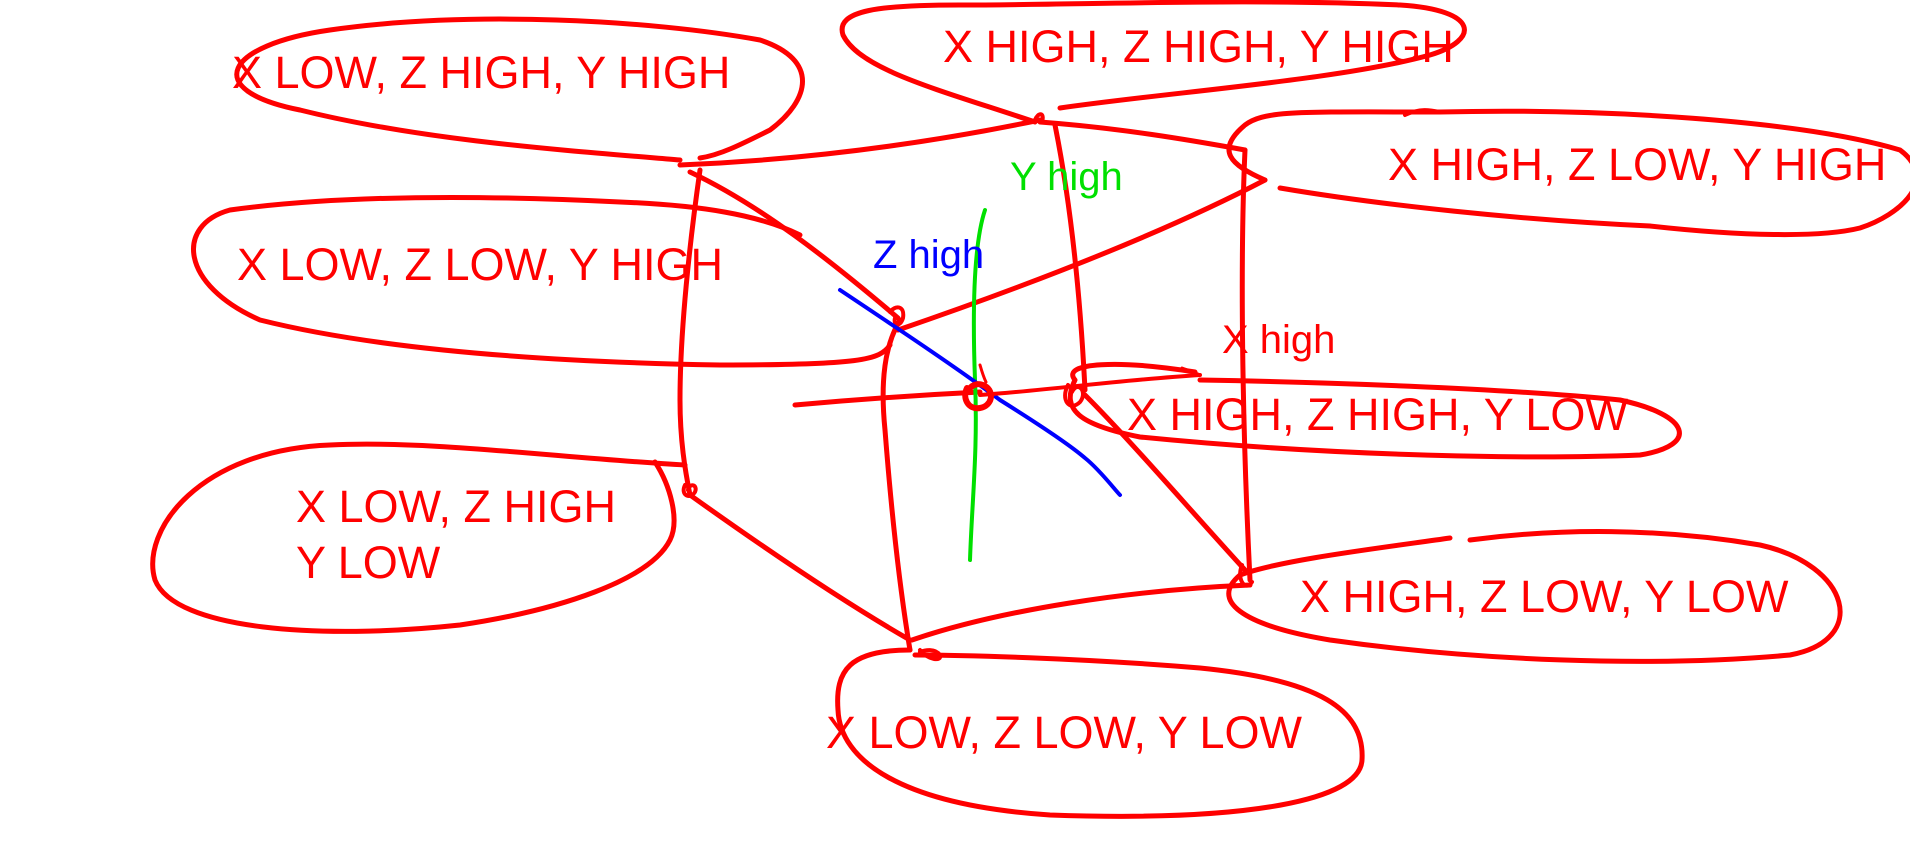  I want to click on loop-xhigh-zlow-yhigh, so click(1568, 173).